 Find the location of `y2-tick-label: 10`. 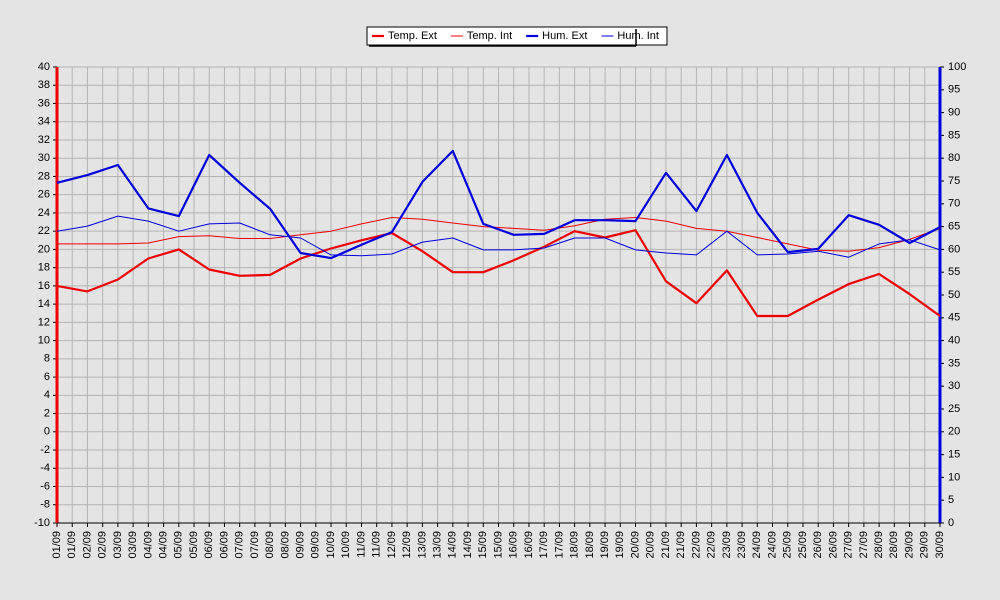

y2-tick-label: 10 is located at coordinates (954, 477).